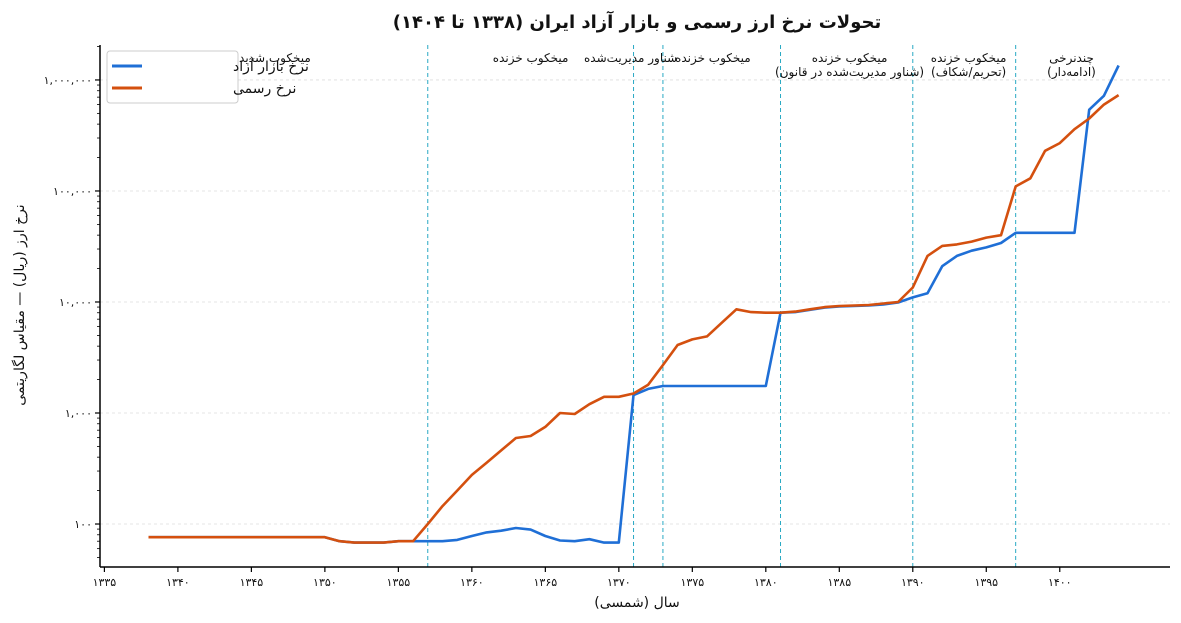  Describe the element at coordinates (19, 304) in the screenshot. I see `y-axis-label: نرخ ارز (ریال) — مقیاس لگاریتمی` at that location.